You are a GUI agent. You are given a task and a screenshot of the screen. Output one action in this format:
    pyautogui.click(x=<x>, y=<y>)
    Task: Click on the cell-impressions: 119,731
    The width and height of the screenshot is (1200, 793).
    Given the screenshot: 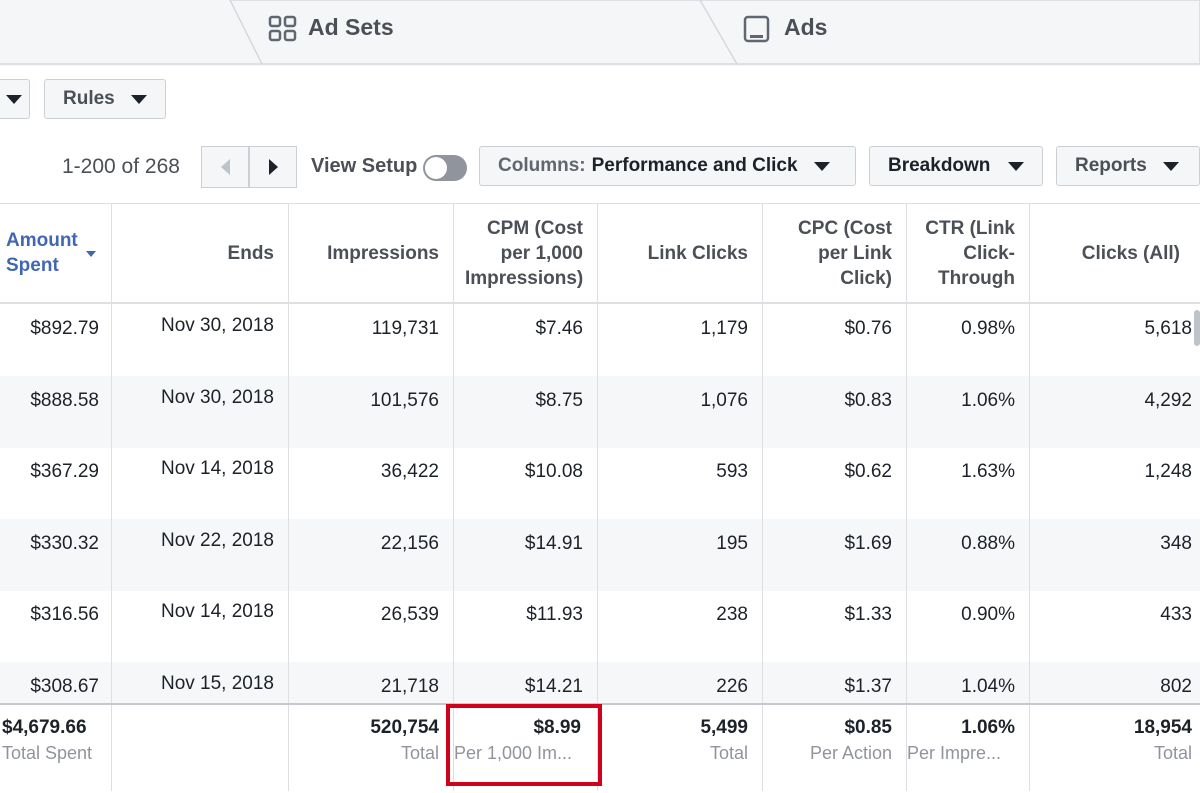 What is the action you would take?
    pyautogui.click(x=371, y=340)
    